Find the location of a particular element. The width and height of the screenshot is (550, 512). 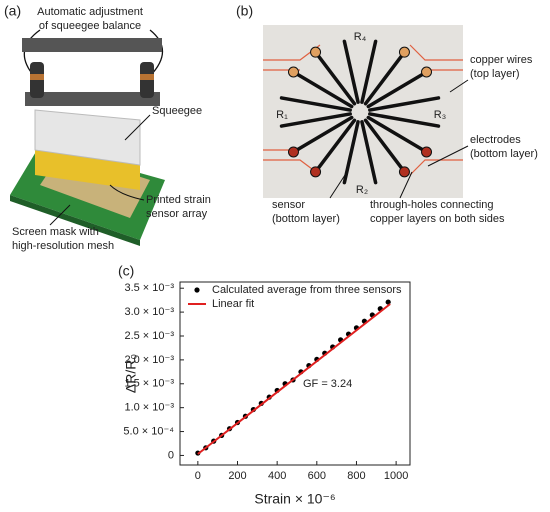

upper-bar is located at coordinates (92, 45).